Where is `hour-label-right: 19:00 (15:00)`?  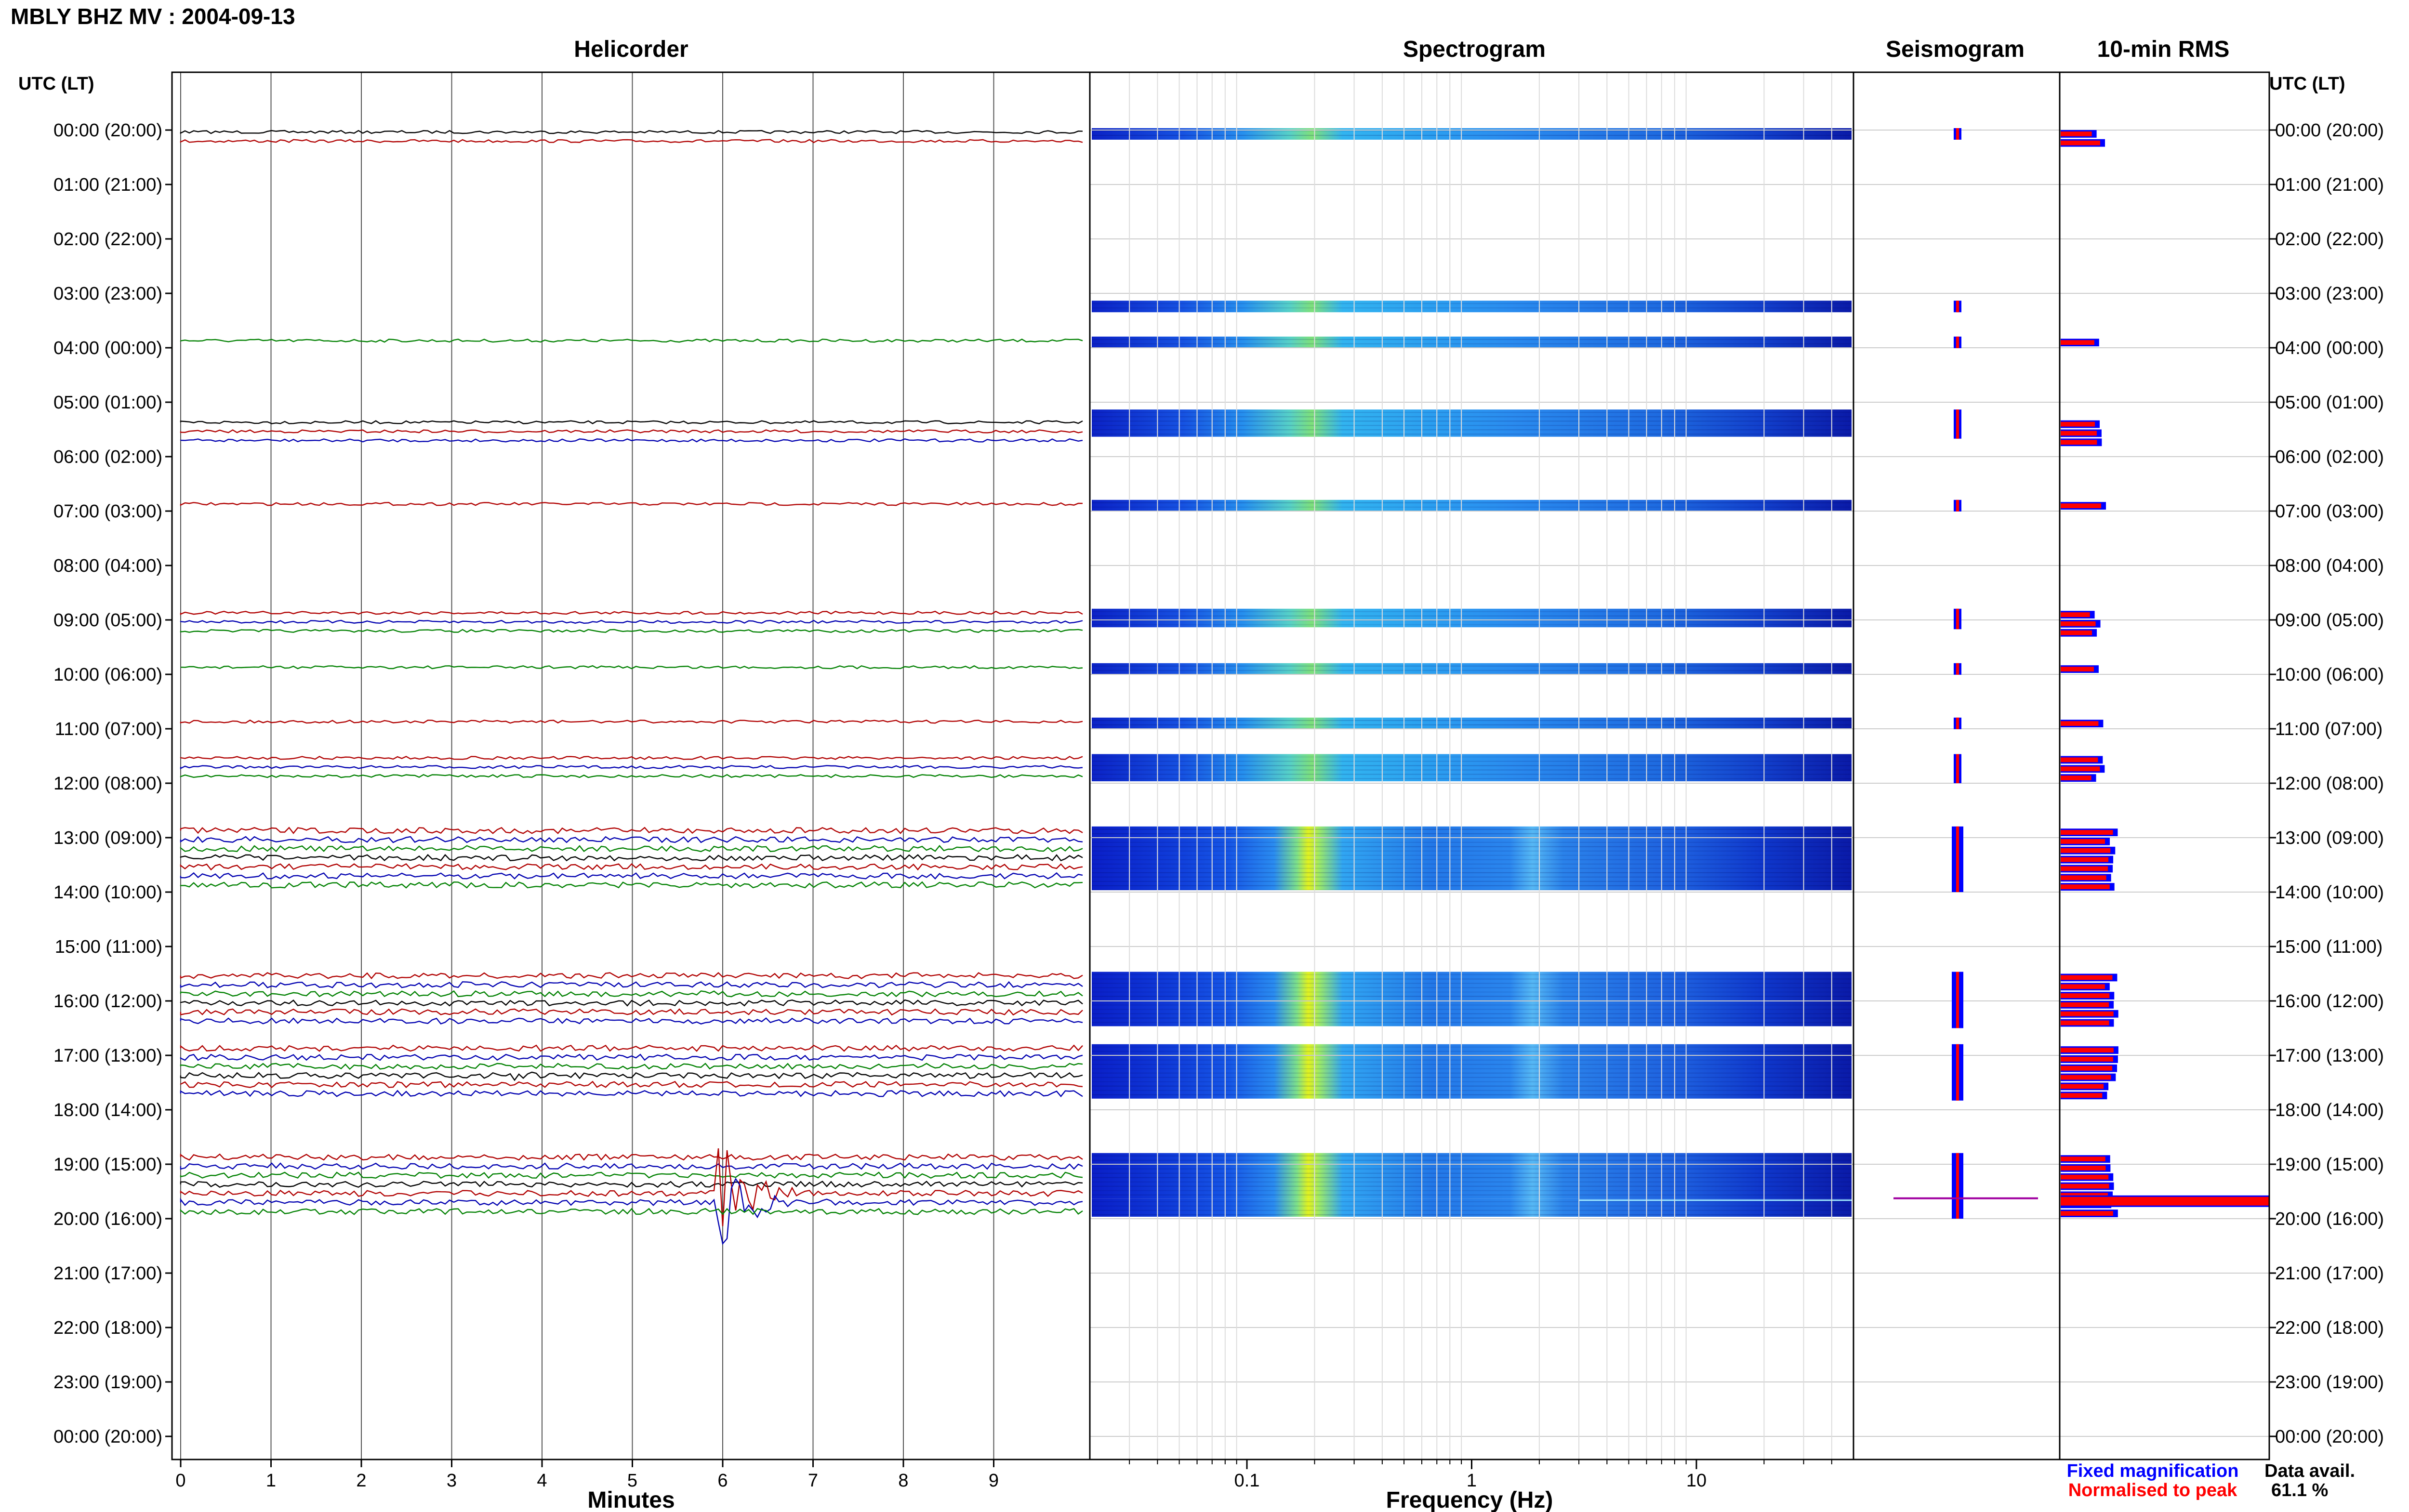 hour-label-right: 19:00 (15:00) is located at coordinates (2329, 1165).